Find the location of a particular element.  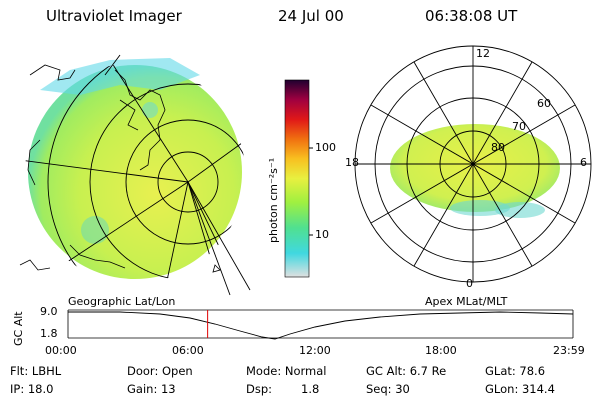

mlt-0-label: 0 is located at coordinates (469, 283).